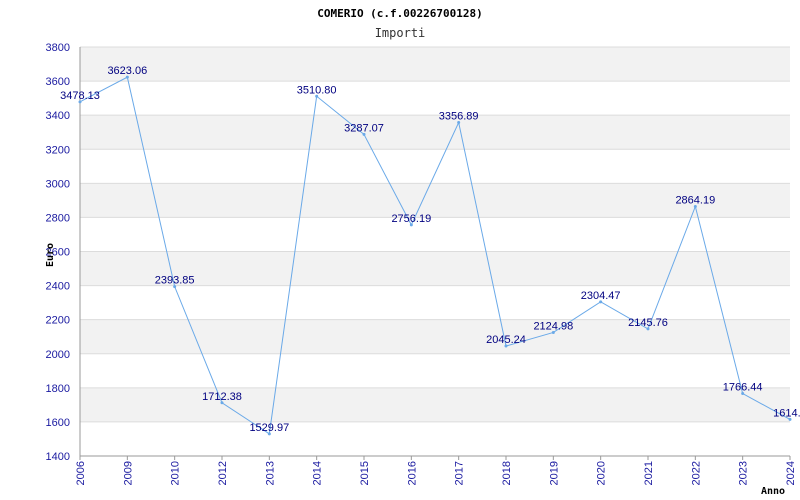 The height and width of the screenshot is (500, 800). I want to click on y-tick-label: 3000, so click(58, 184).